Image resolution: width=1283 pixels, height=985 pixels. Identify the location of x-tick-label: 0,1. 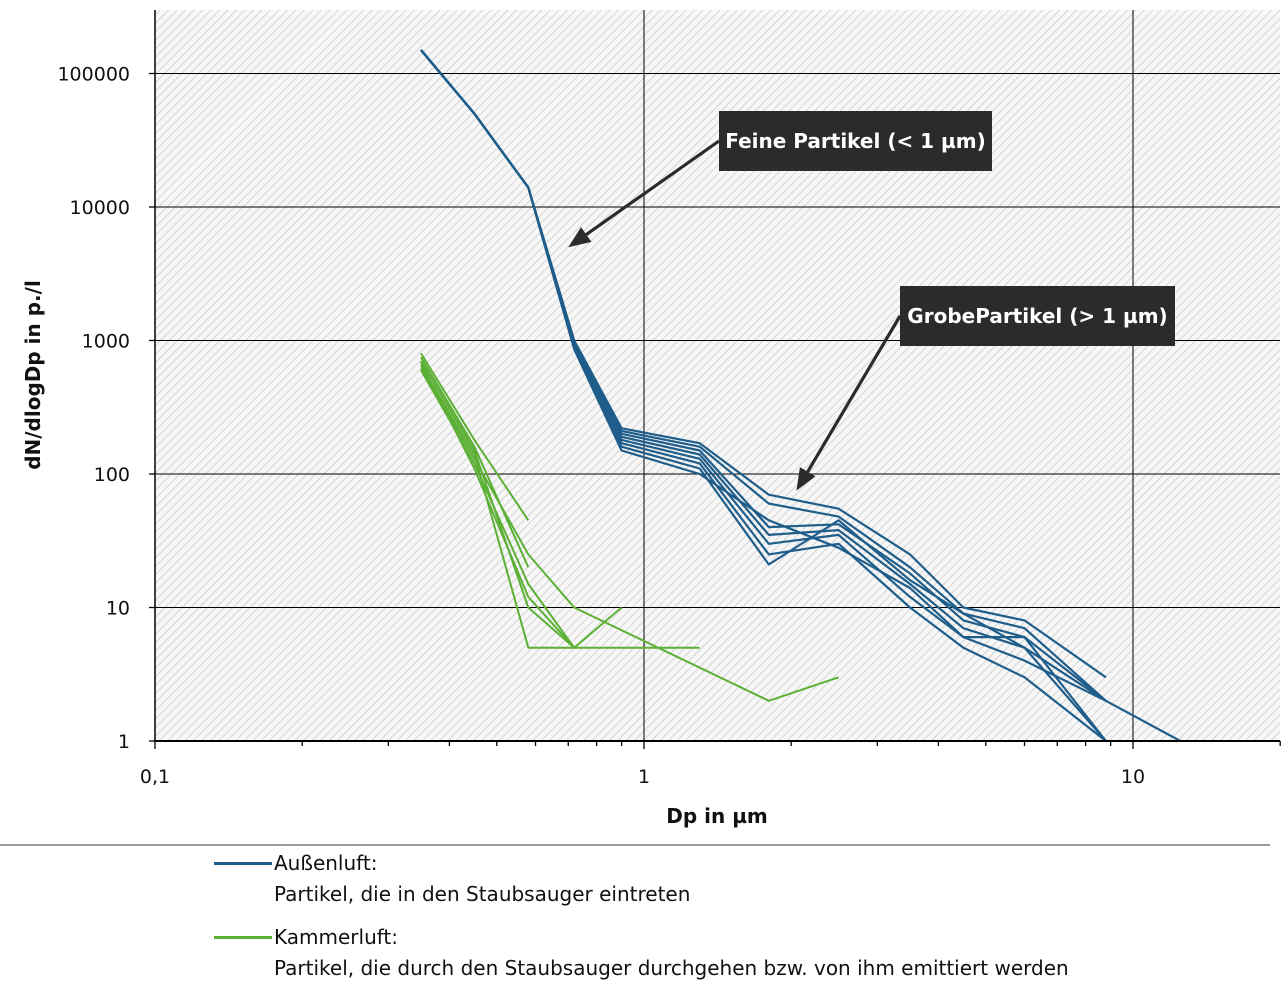
(155, 777).